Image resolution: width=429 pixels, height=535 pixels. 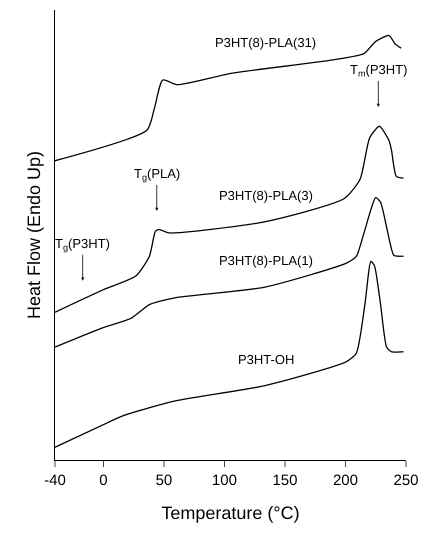 What do you see at coordinates (55, 480) in the screenshot?
I see `x-tick-label: -40` at bounding box center [55, 480].